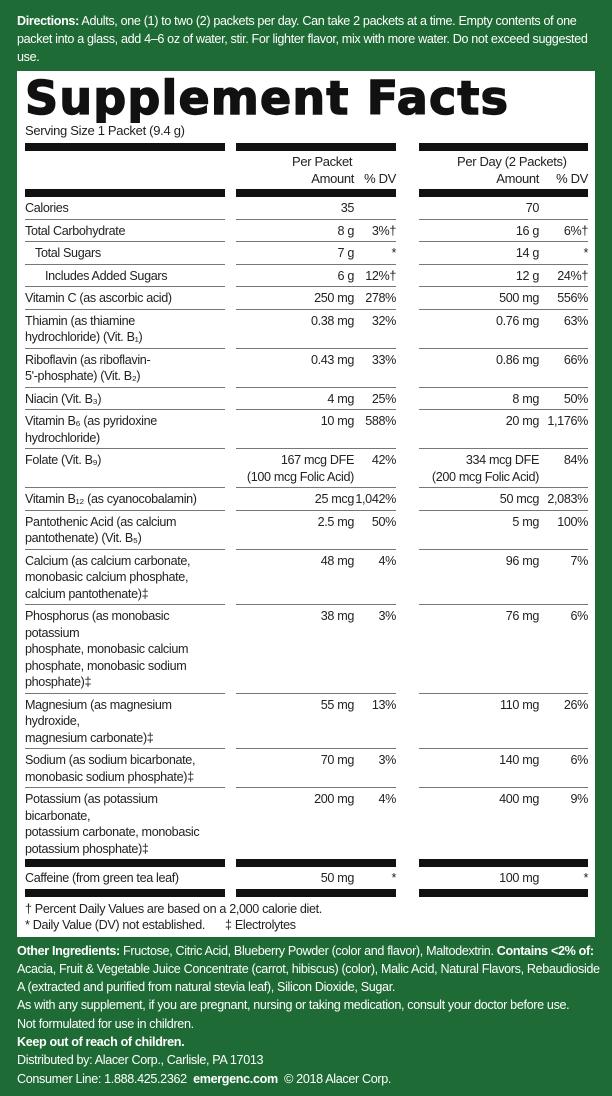  Describe the element at coordinates (576, 359) in the screenshot. I see `dv-per-day: 66%` at that location.